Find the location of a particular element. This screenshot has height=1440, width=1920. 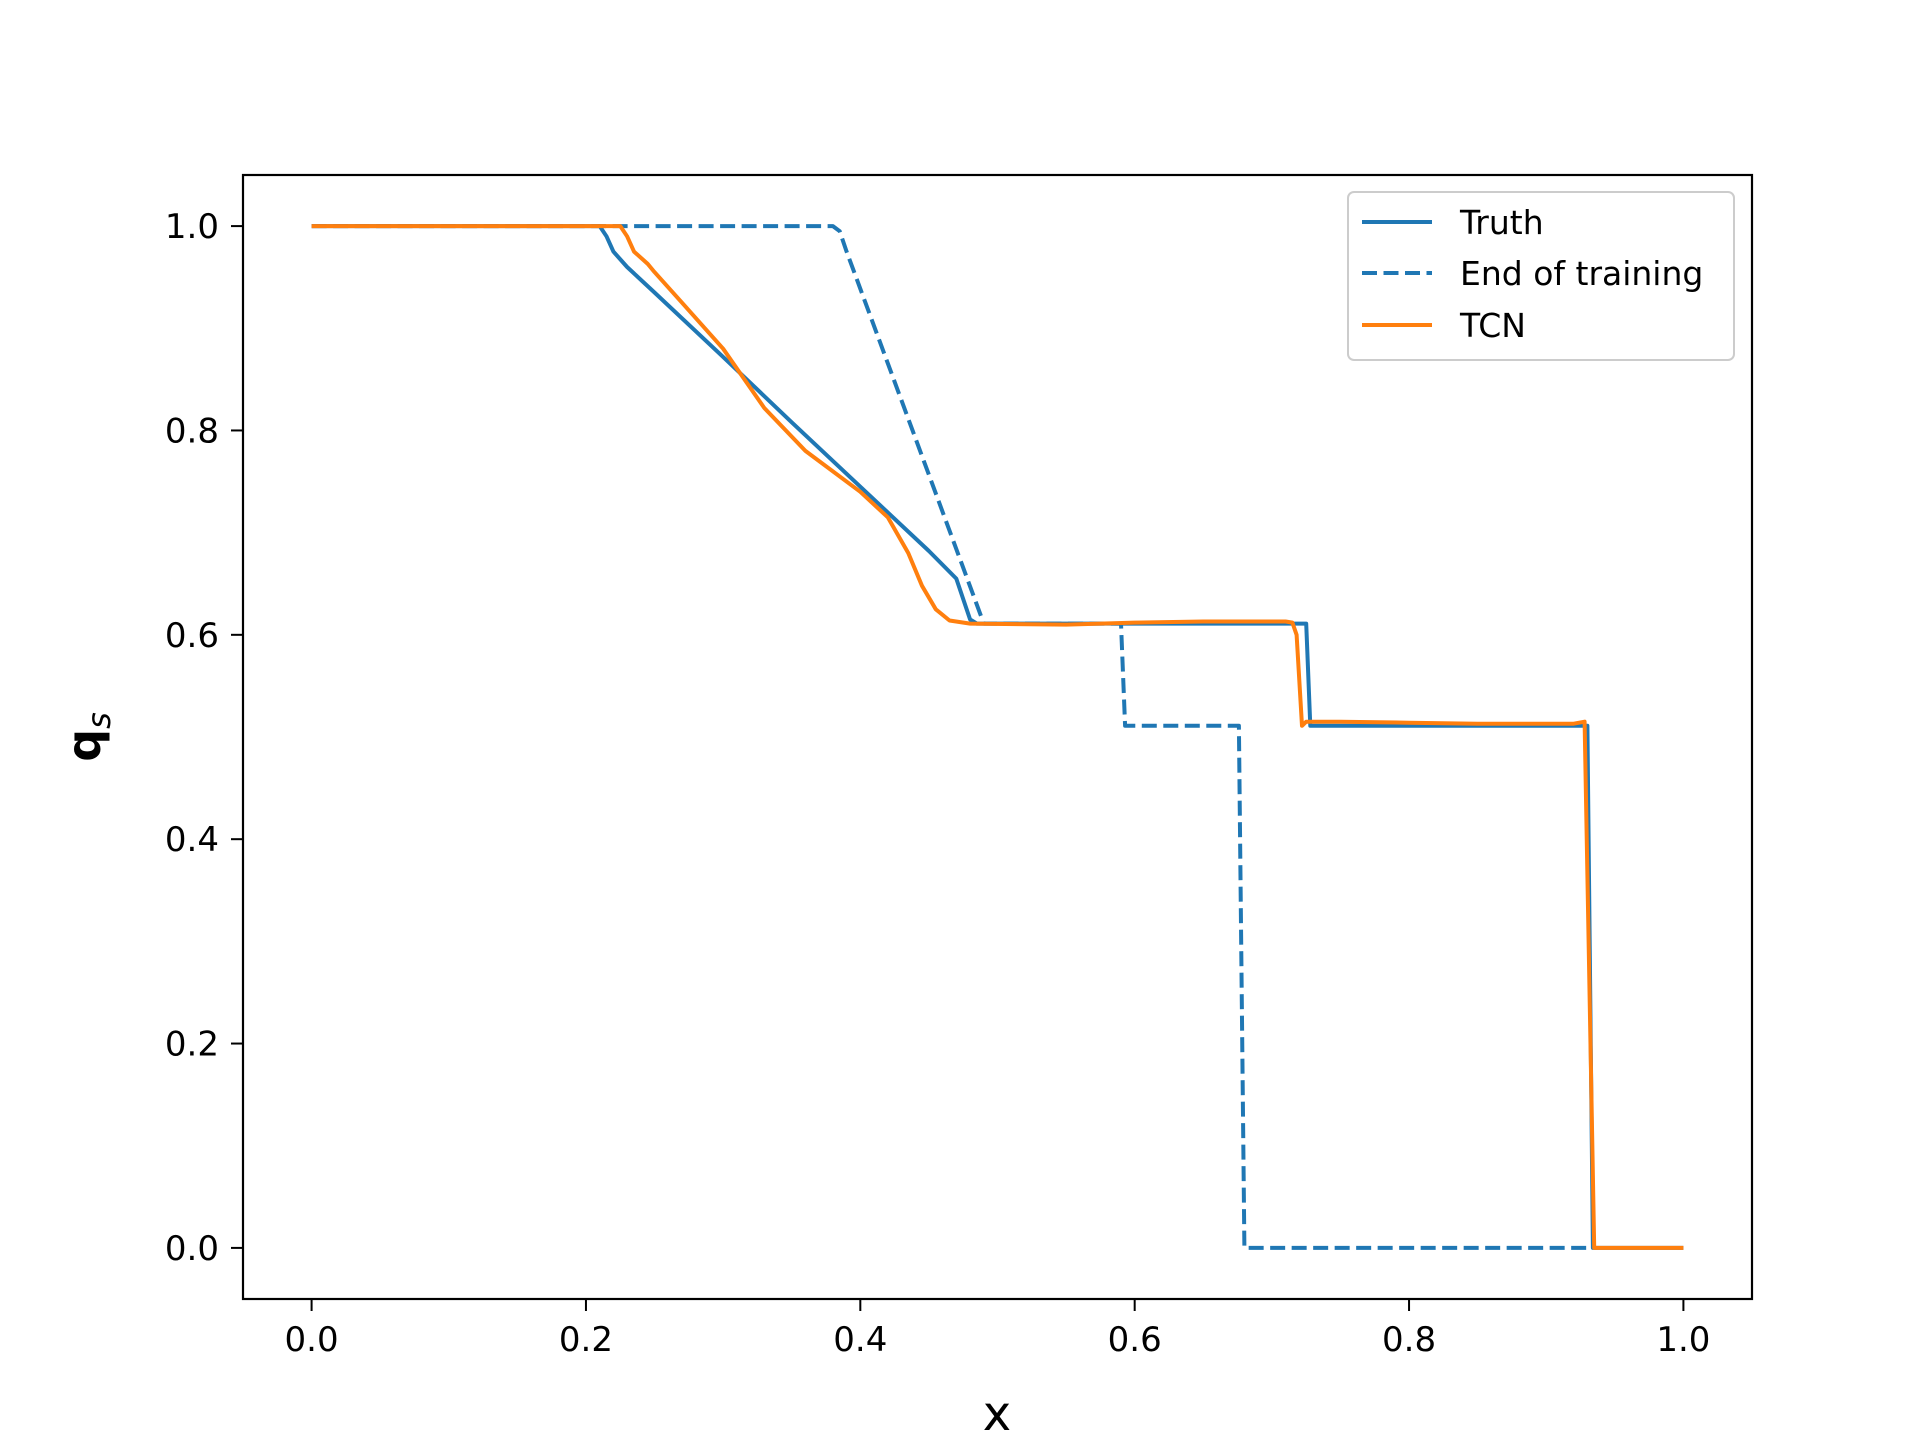

legend-box is located at coordinates (1541, 276).